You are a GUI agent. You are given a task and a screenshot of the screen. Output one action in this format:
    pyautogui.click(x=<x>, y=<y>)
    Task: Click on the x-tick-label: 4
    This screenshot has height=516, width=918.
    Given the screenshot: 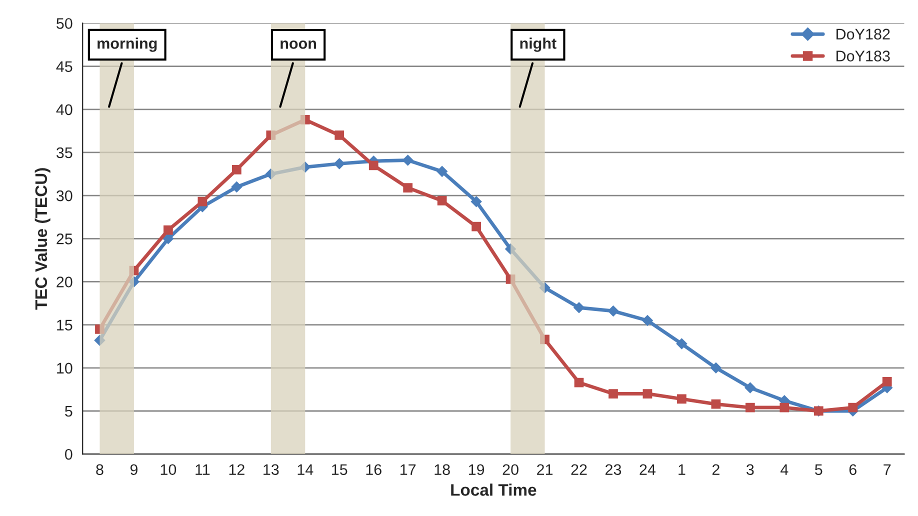 What is the action you would take?
    pyautogui.click(x=784, y=469)
    